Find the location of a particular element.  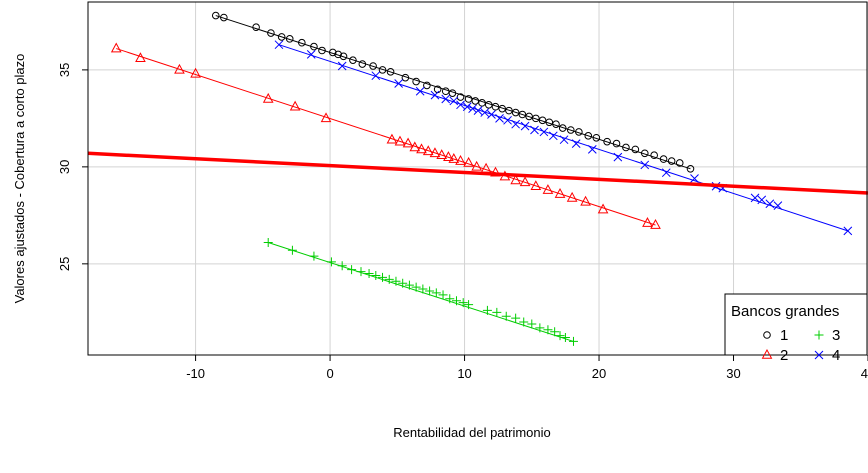

legend-label-2: 2 is located at coordinates (784, 355).